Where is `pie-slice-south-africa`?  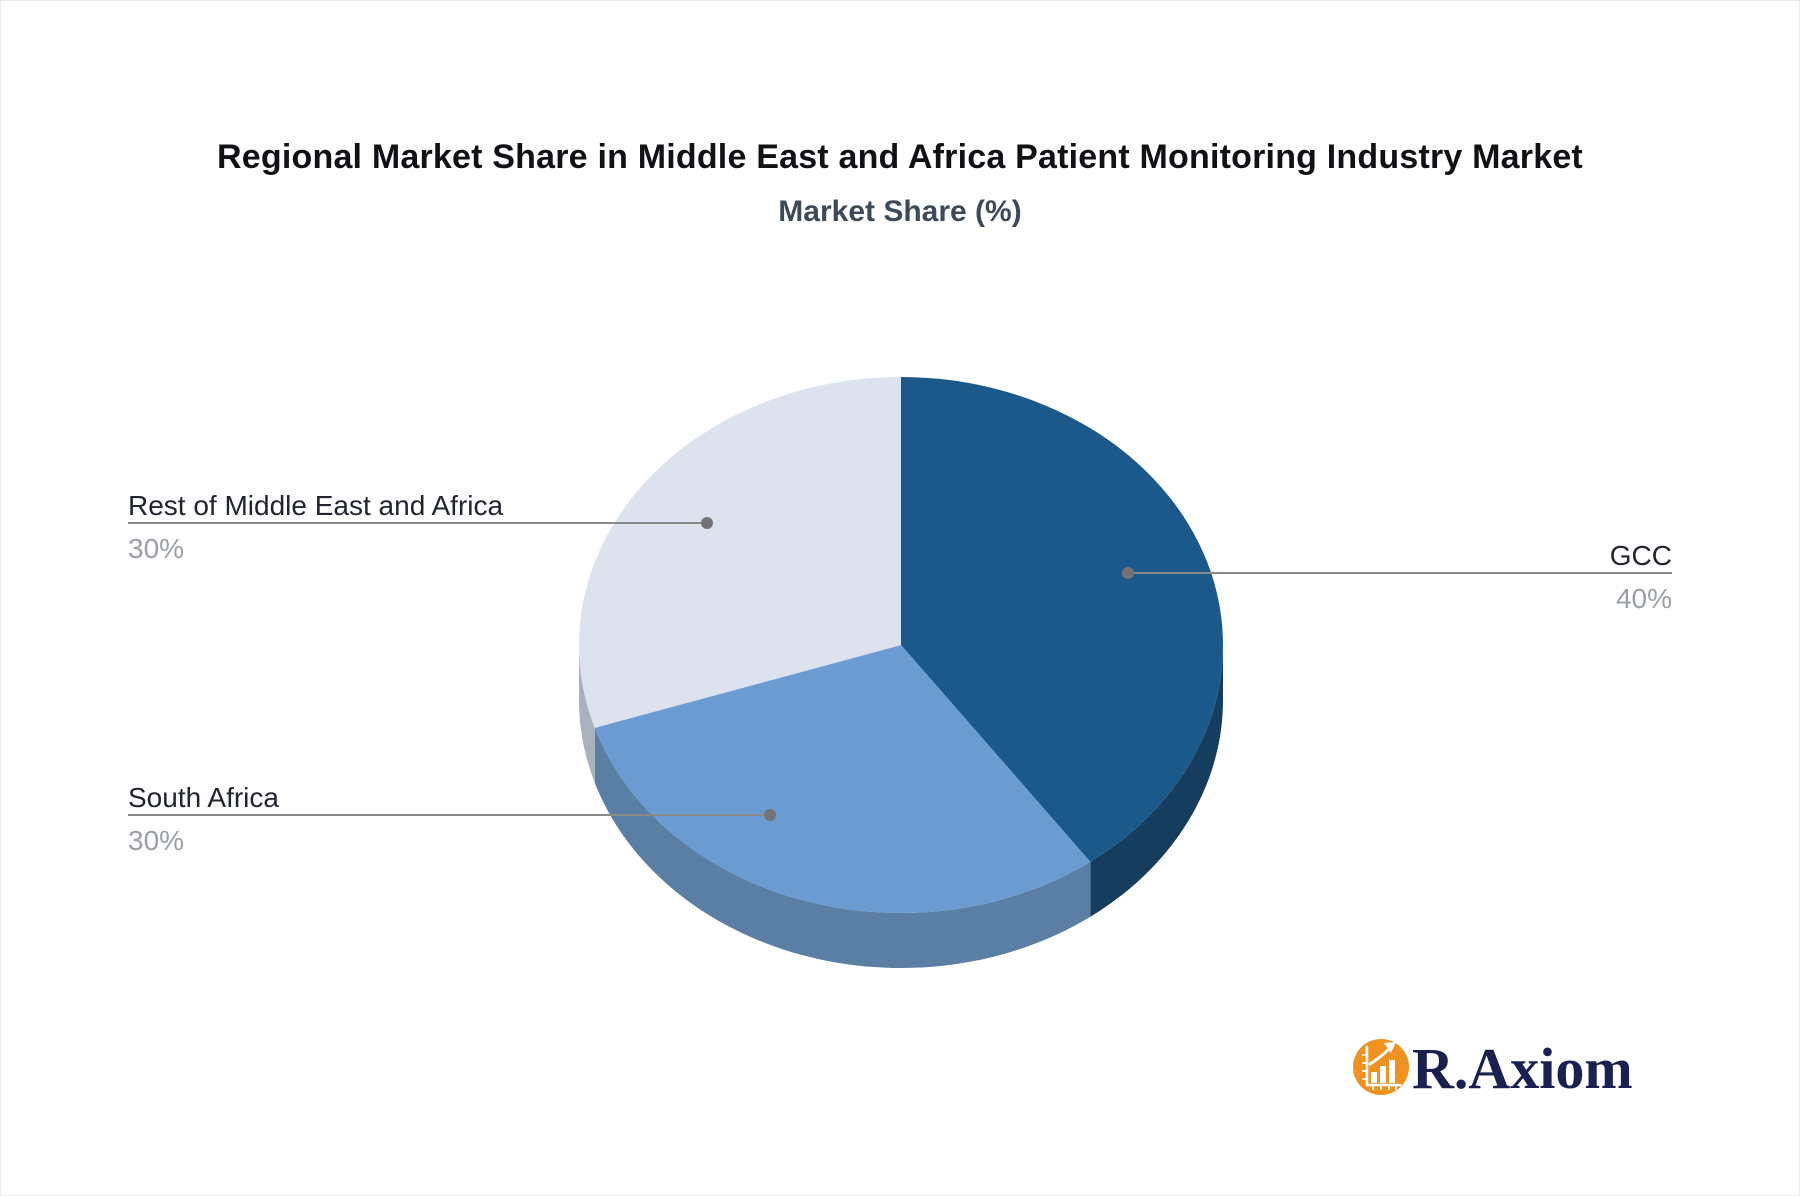
pie-slice-south-africa is located at coordinates (842, 779).